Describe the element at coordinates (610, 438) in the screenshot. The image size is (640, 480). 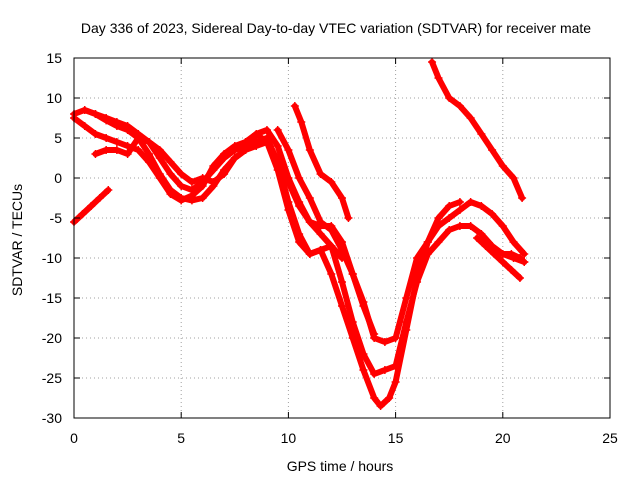
I see `x-tick-label: 25` at that location.